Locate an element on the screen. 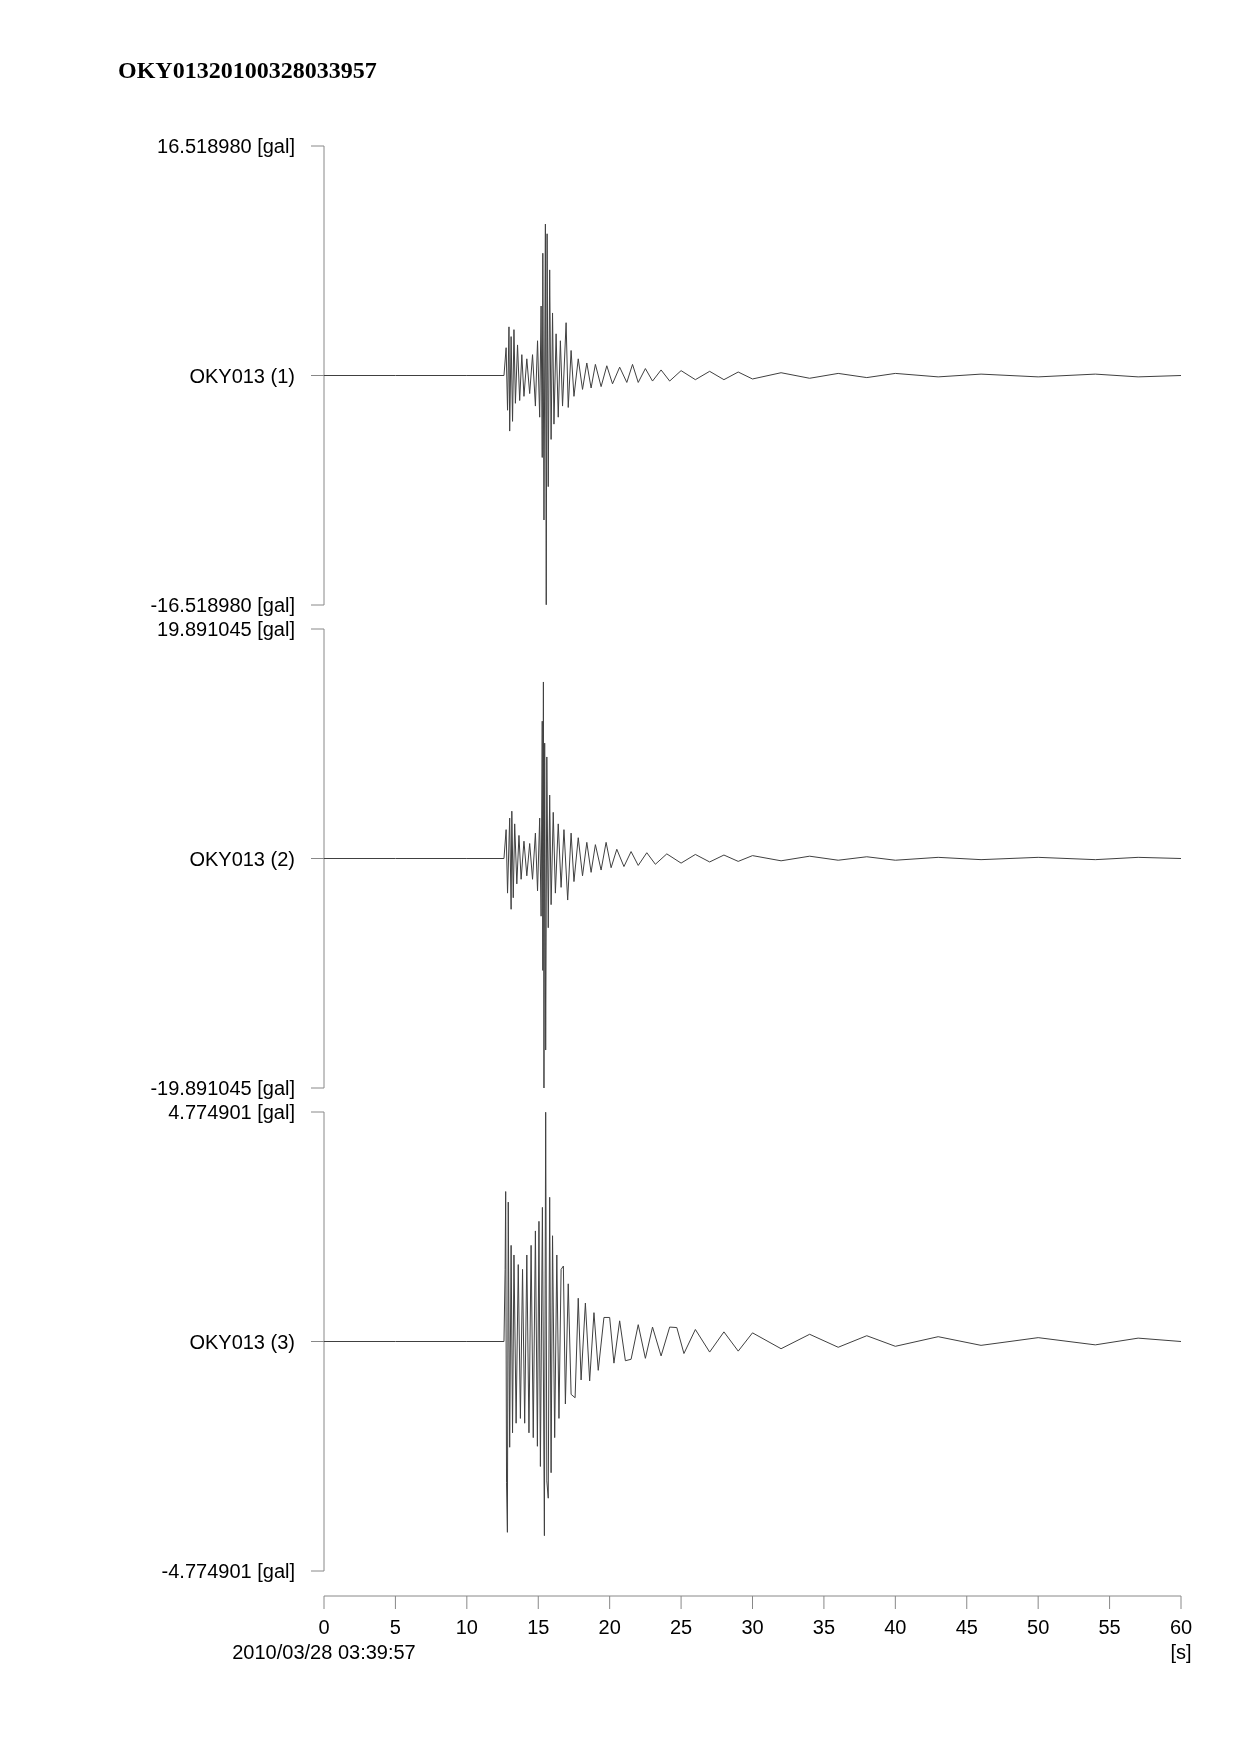  x-tick-label: 20 is located at coordinates (609, 1627).